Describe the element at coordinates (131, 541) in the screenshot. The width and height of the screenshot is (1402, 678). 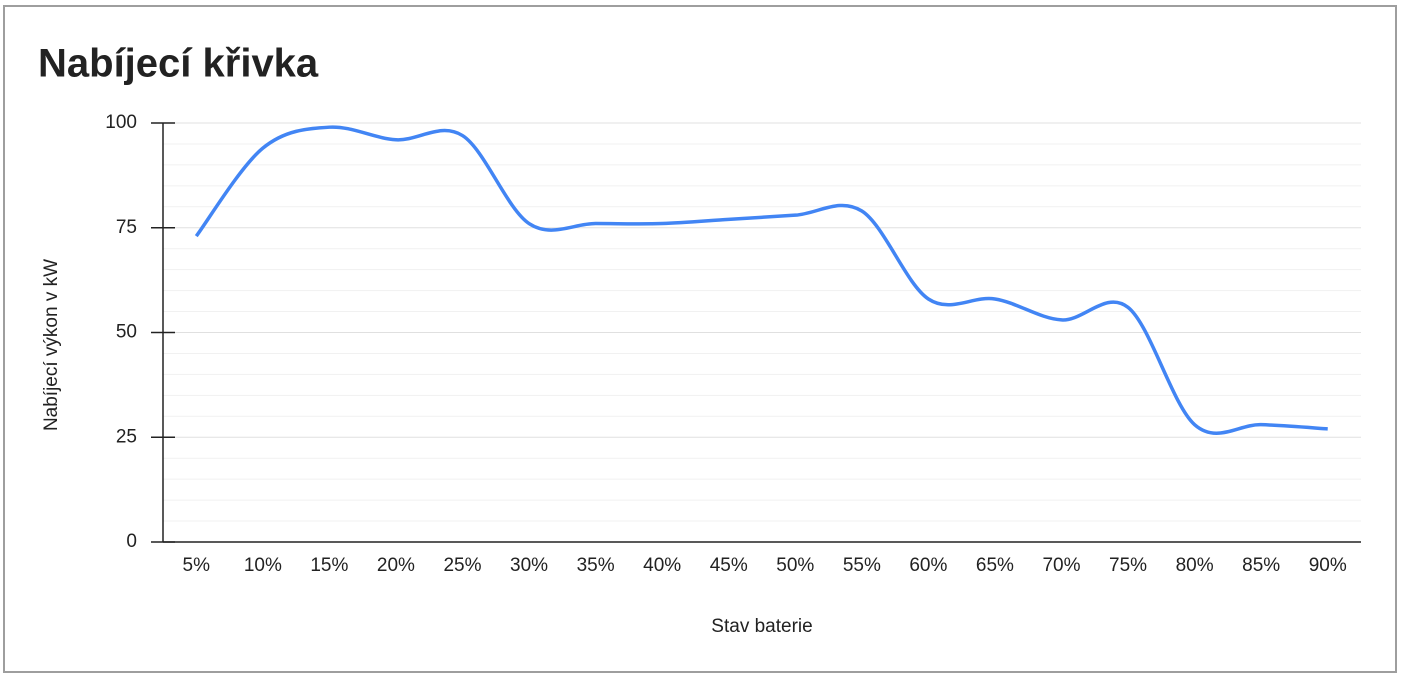
I see `y-tick-label: 0` at that location.